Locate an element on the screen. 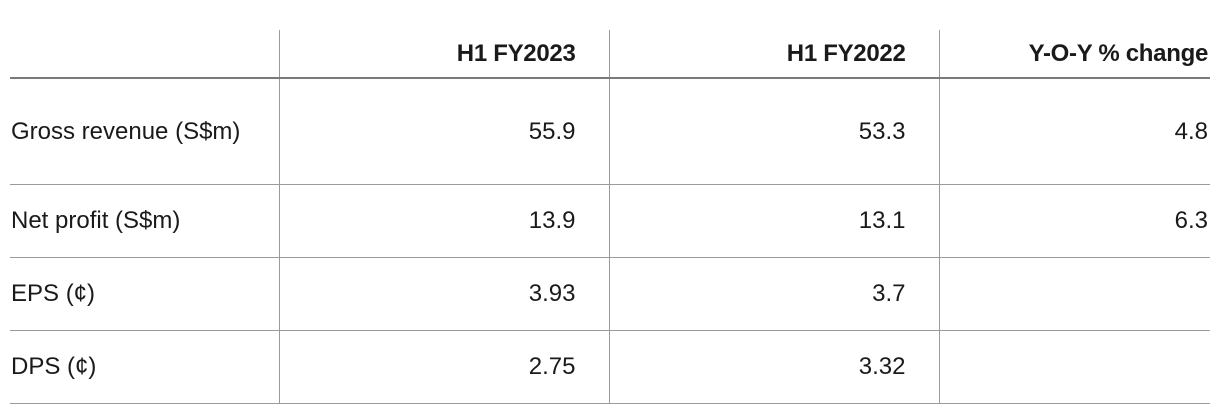 The height and width of the screenshot is (418, 1220). table-cell: 3.93 is located at coordinates (443, 294).